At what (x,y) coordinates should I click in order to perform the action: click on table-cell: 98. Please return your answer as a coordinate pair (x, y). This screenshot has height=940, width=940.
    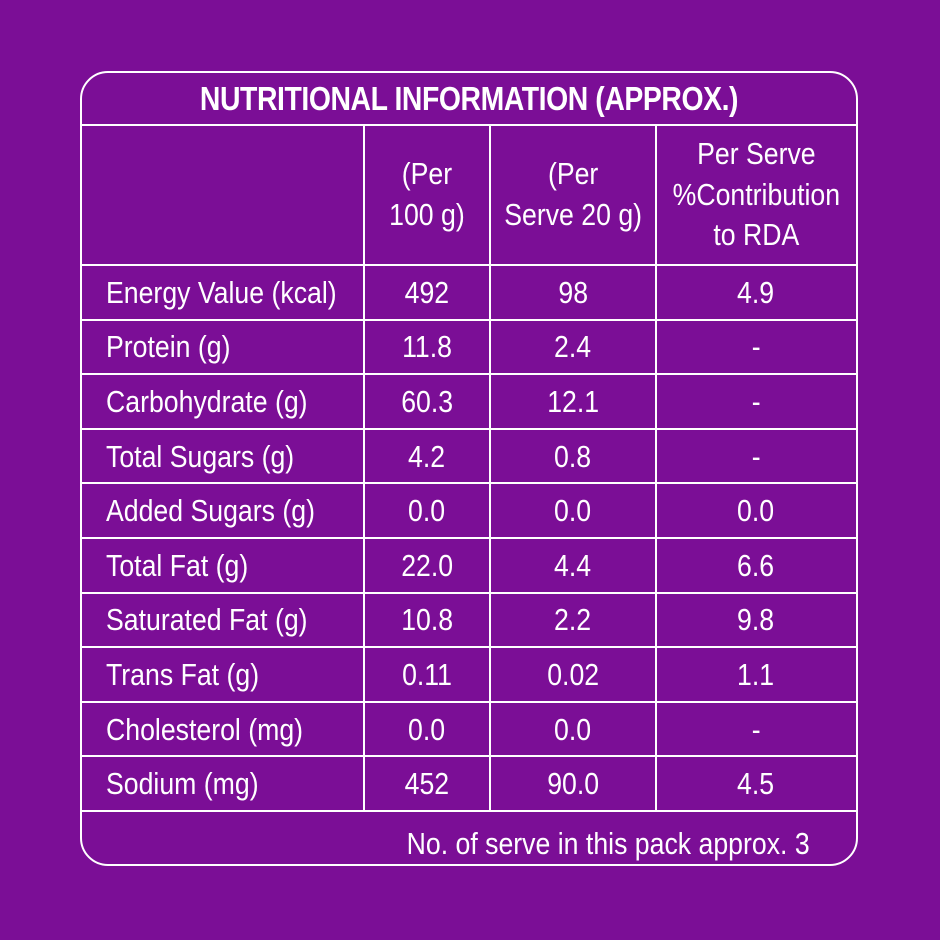
    Looking at the image, I should click on (573, 292).